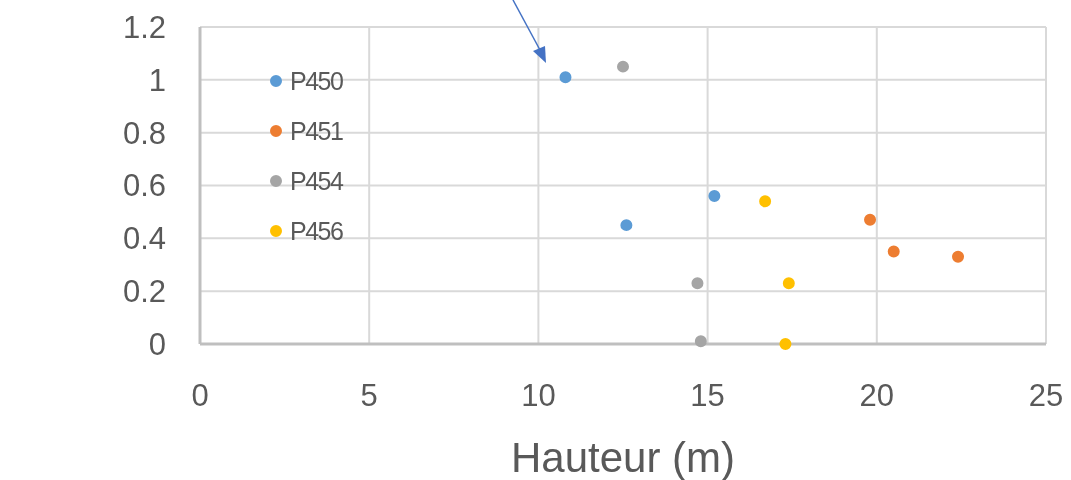  What do you see at coordinates (316, 130) in the screenshot?
I see `legend-label: P451` at bounding box center [316, 130].